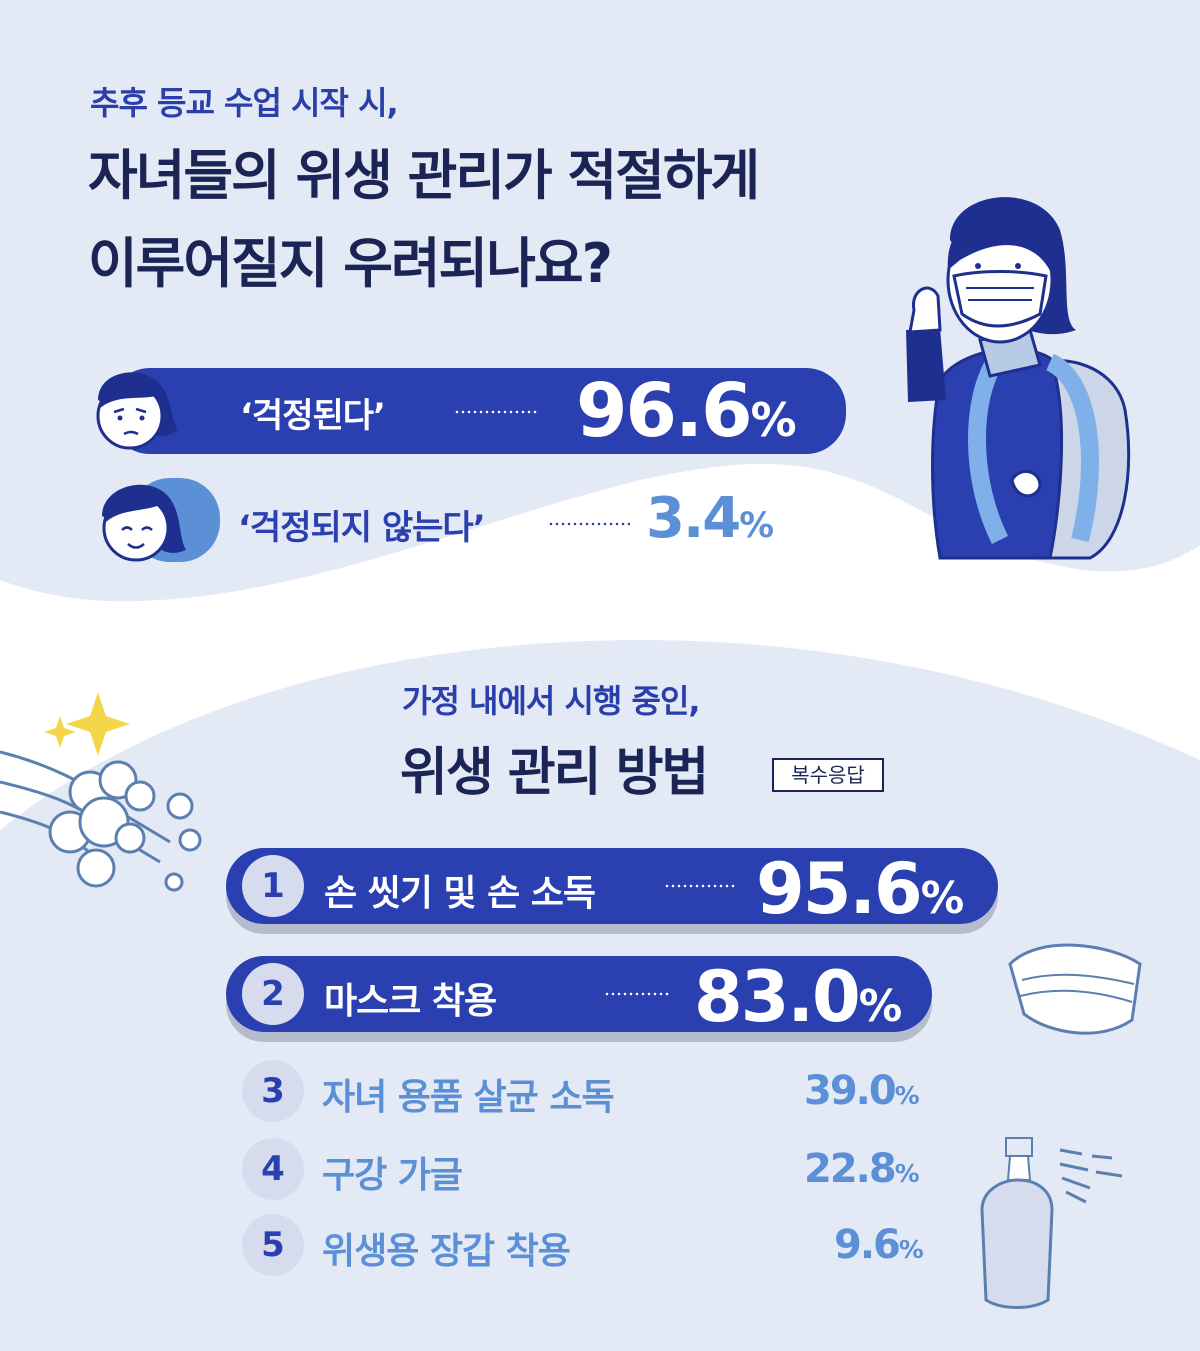  I want to click on rank3-number-value: 39.0, so click(850, 1091).